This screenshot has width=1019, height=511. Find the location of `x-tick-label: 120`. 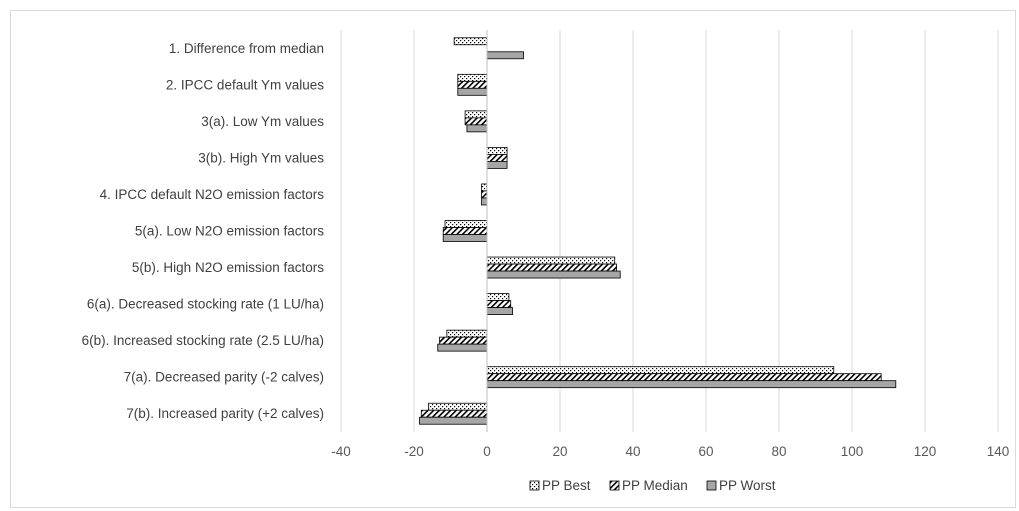

x-tick-label: 120 is located at coordinates (925, 451).